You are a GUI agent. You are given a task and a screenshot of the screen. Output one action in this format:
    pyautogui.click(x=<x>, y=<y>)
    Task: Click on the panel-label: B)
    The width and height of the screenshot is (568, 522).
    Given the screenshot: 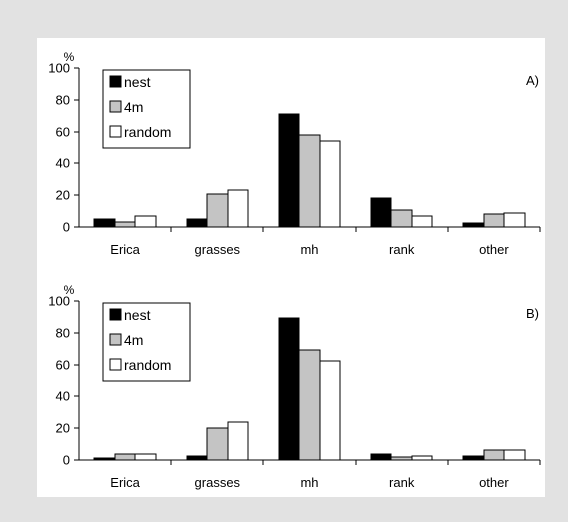 What is the action you would take?
    pyautogui.click(x=532, y=313)
    